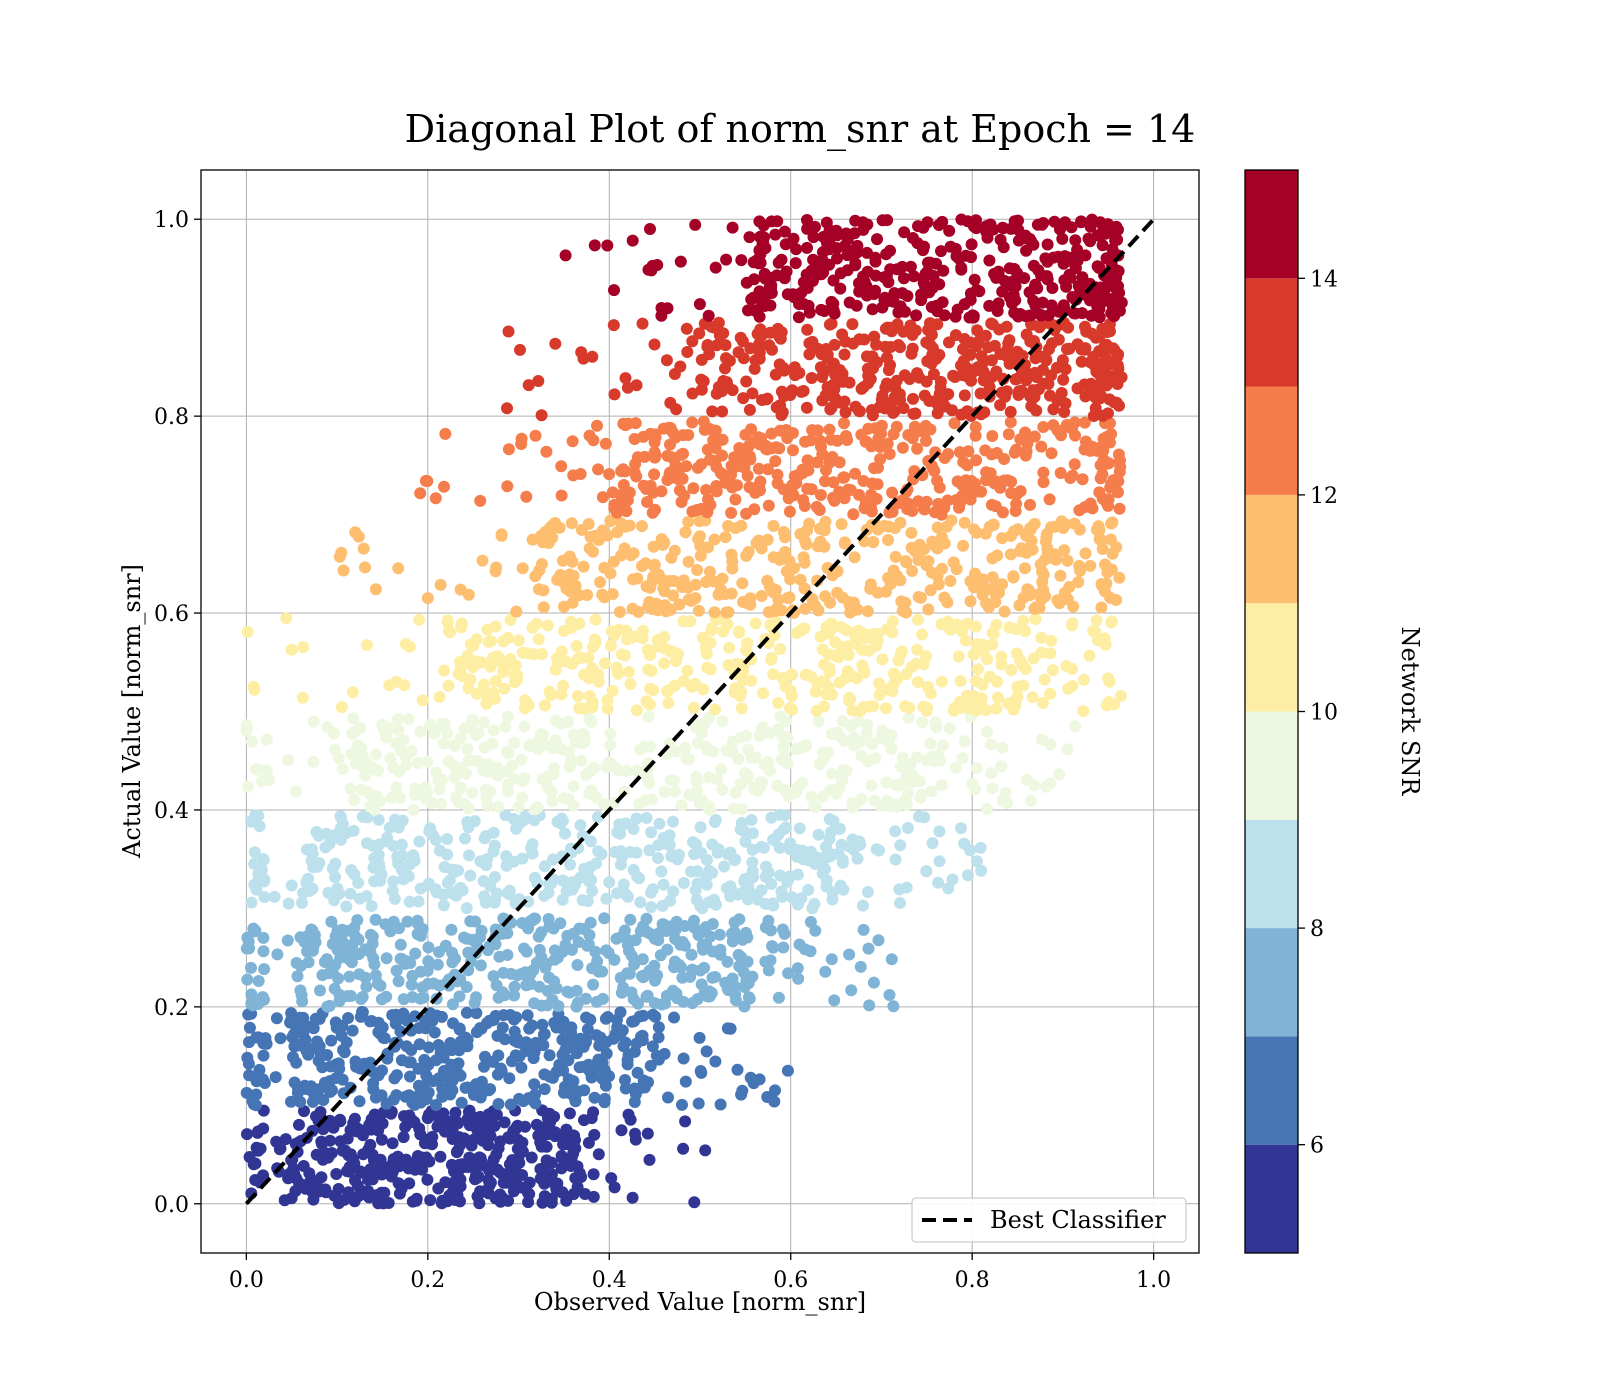 The height and width of the screenshot is (1400, 1600). What do you see at coordinates (1078, 1220) in the screenshot?
I see `legend-entry-best-classifier: Best Classifier` at bounding box center [1078, 1220].